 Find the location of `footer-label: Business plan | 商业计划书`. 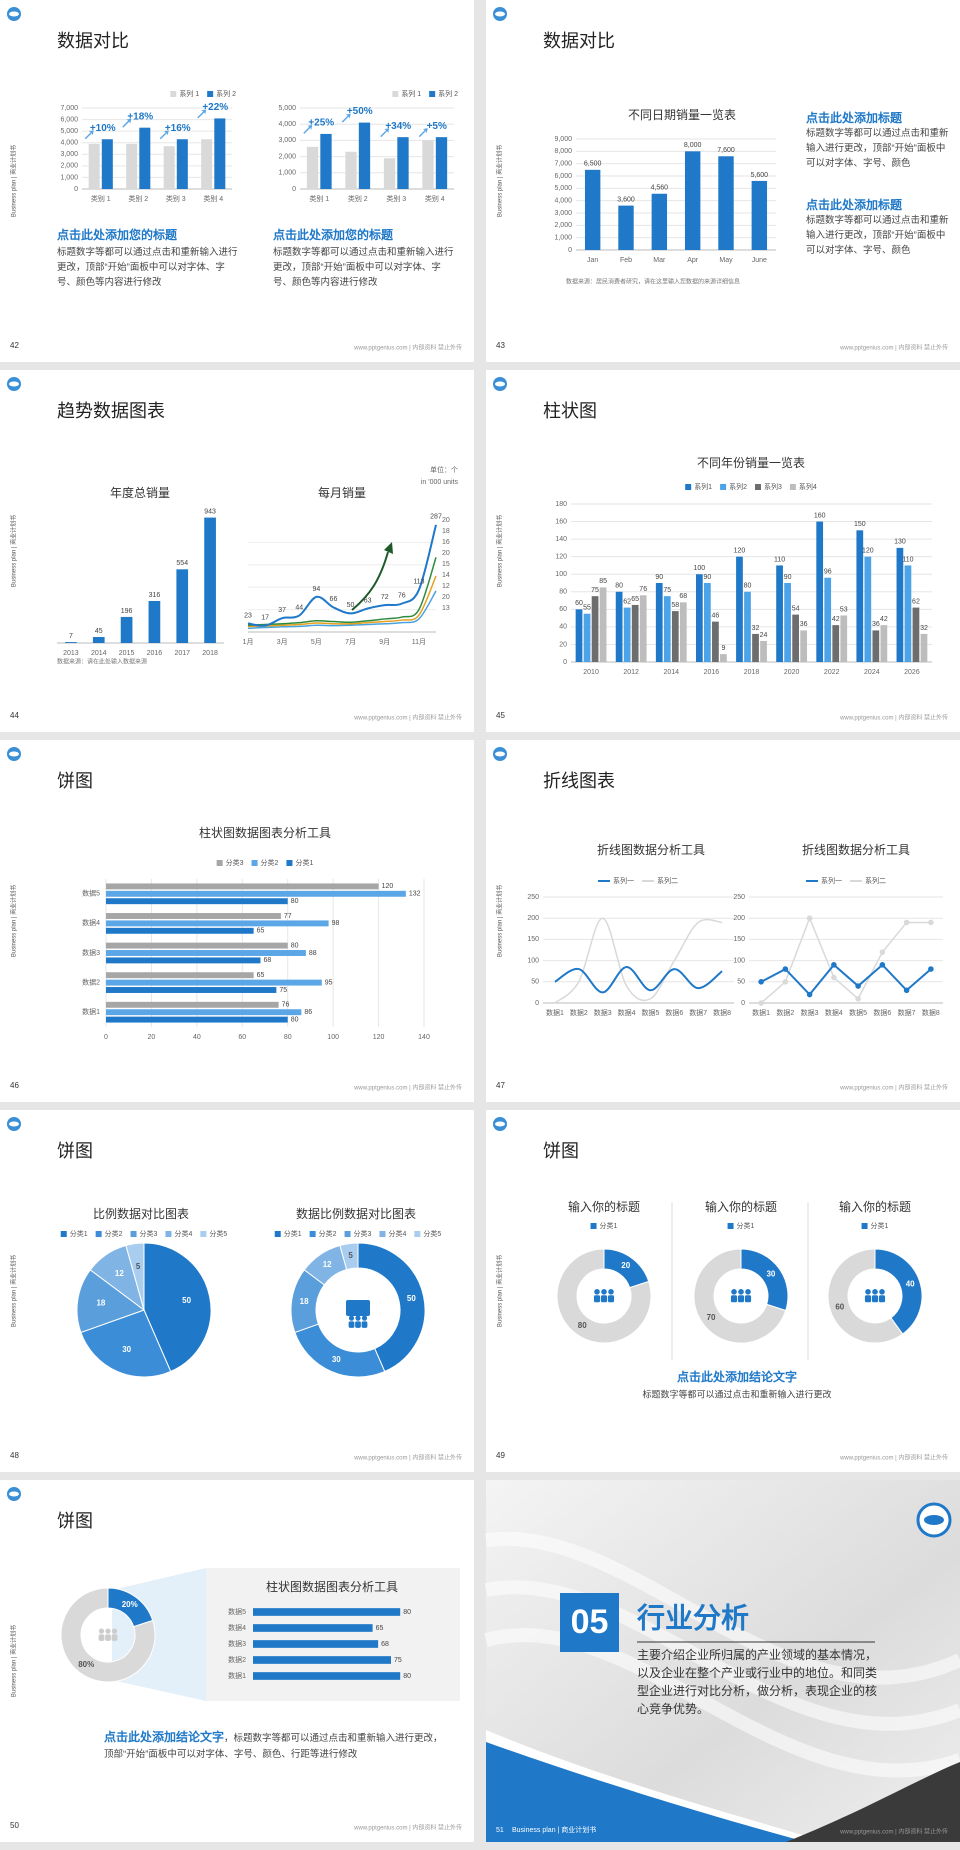

footer-label: Business plan | 商业计划书 is located at coordinates (554, 1829).